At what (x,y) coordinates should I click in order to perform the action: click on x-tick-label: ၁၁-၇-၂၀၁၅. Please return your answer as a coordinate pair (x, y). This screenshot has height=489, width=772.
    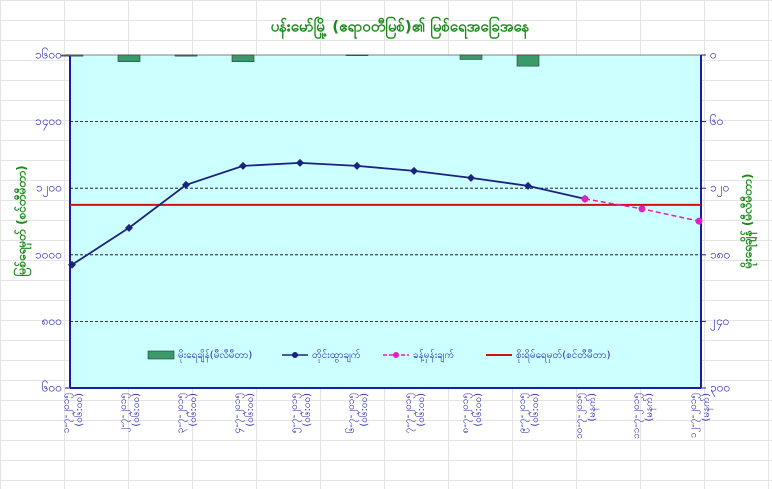
    Looking at the image, I should click on (637, 416).